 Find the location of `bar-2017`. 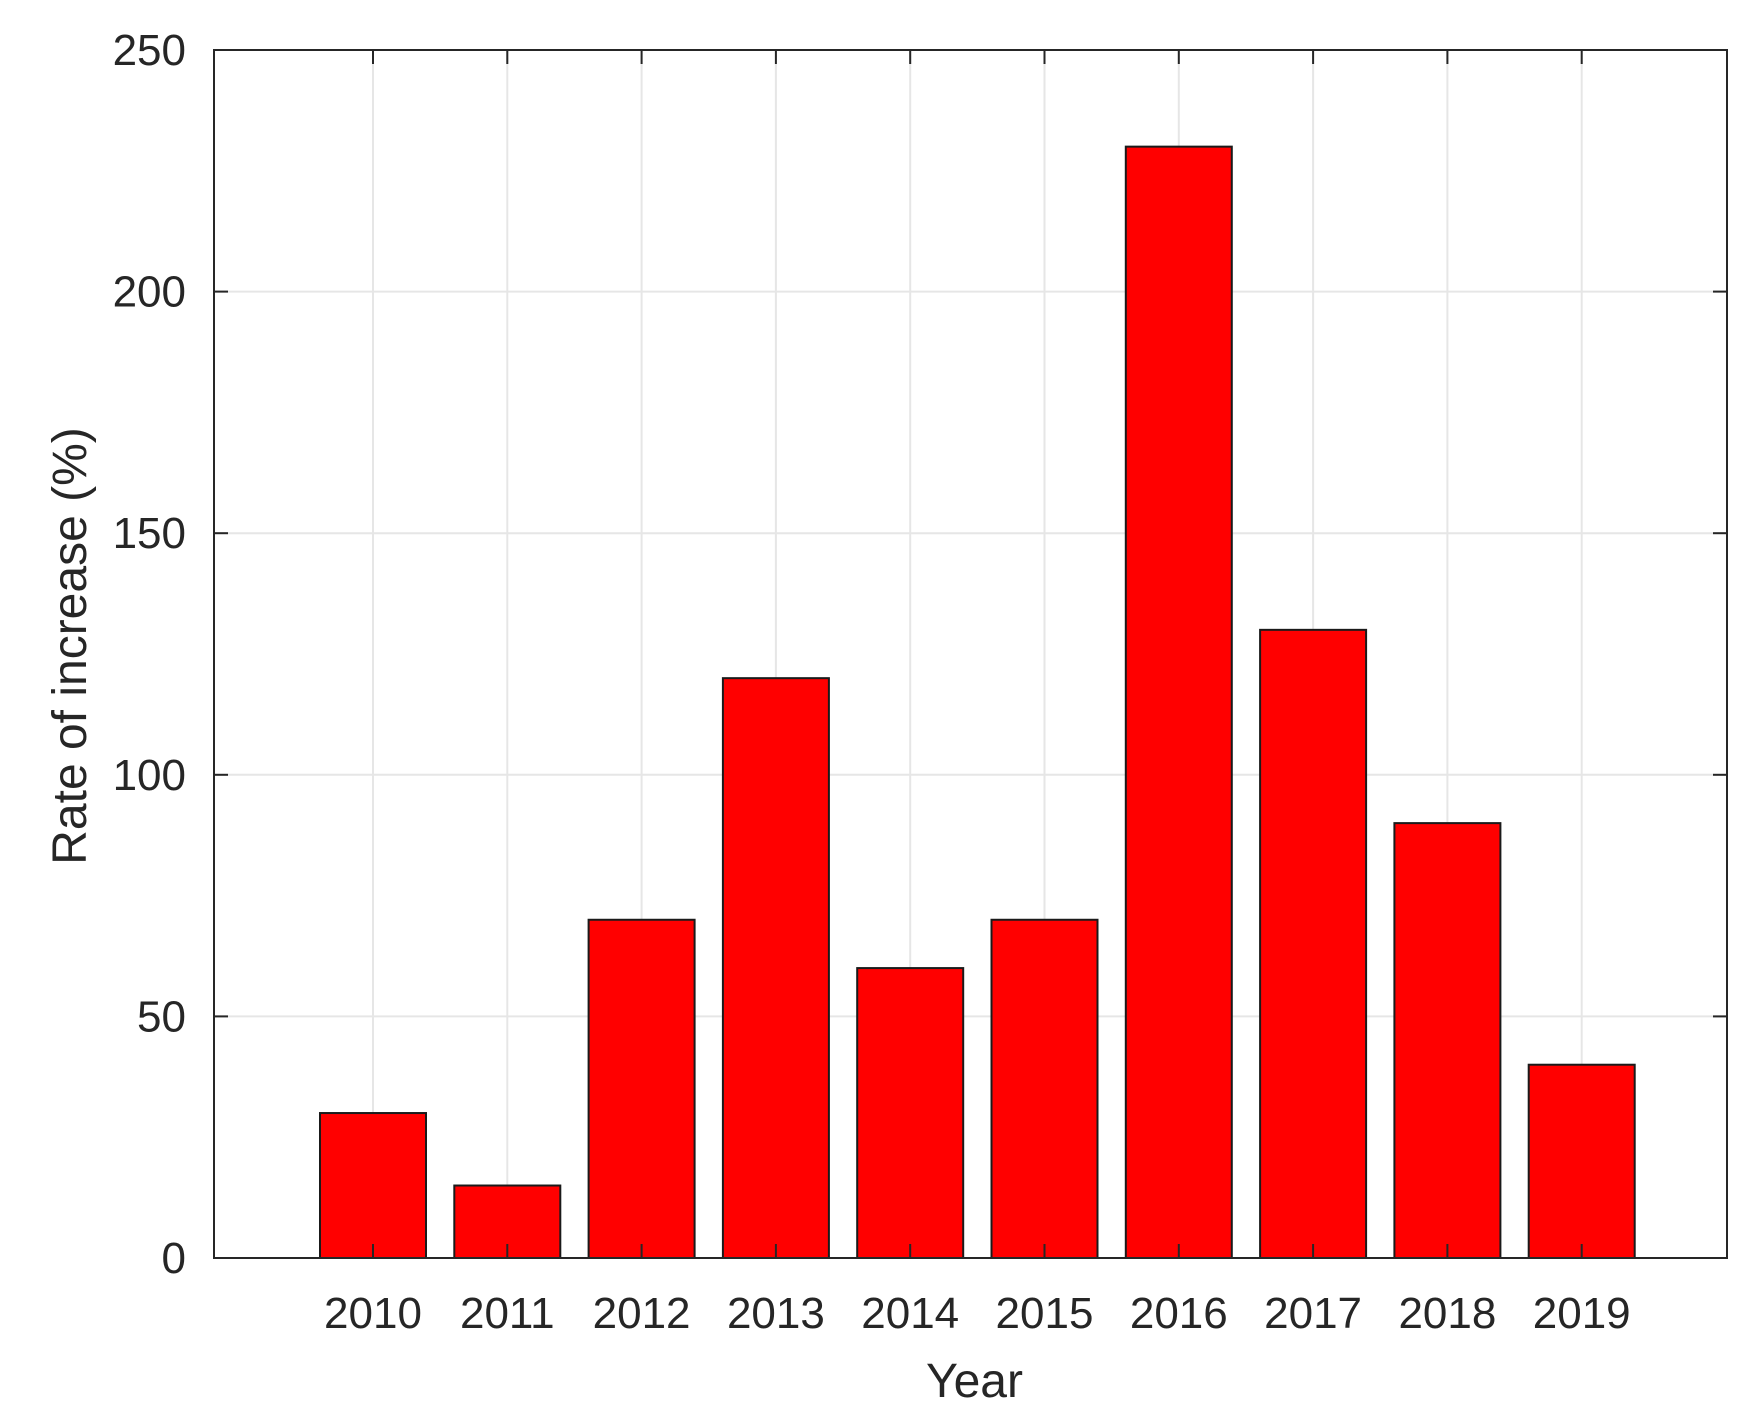

bar-2017 is located at coordinates (1313, 943).